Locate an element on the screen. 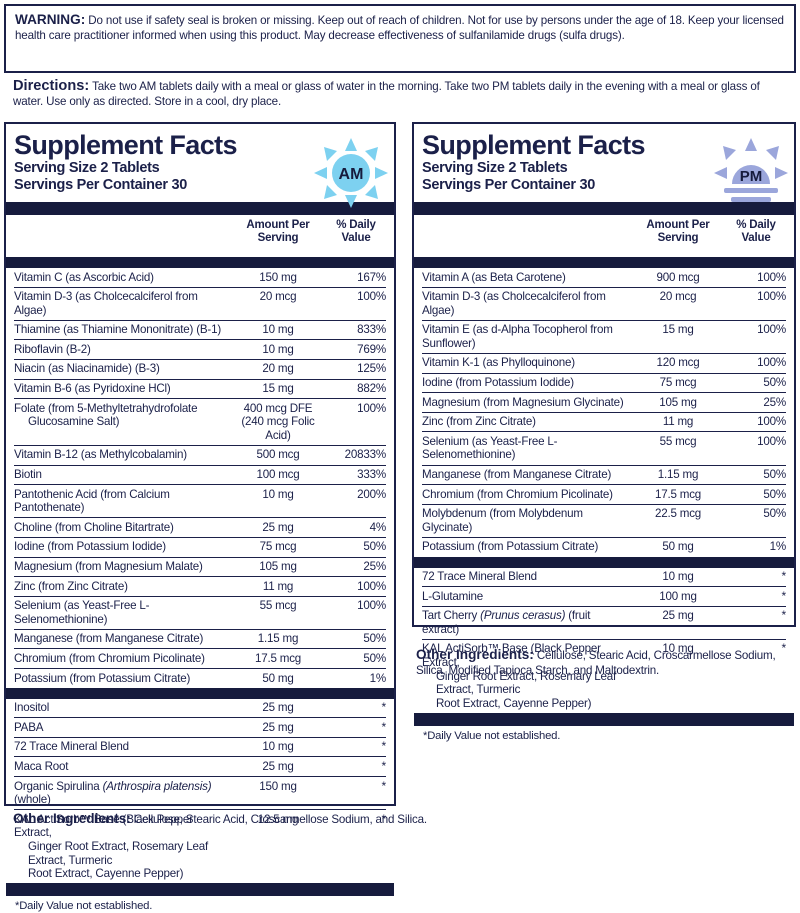 This screenshot has height=913, width=800. amount-per-serving: 11 mg is located at coordinates (278, 586).